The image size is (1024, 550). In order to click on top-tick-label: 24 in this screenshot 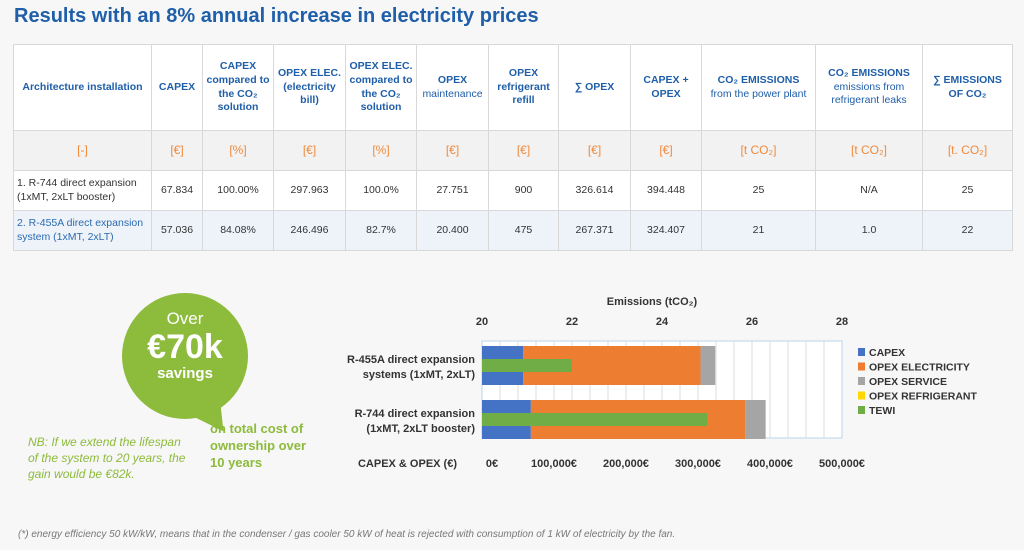, I will do `click(662, 322)`.